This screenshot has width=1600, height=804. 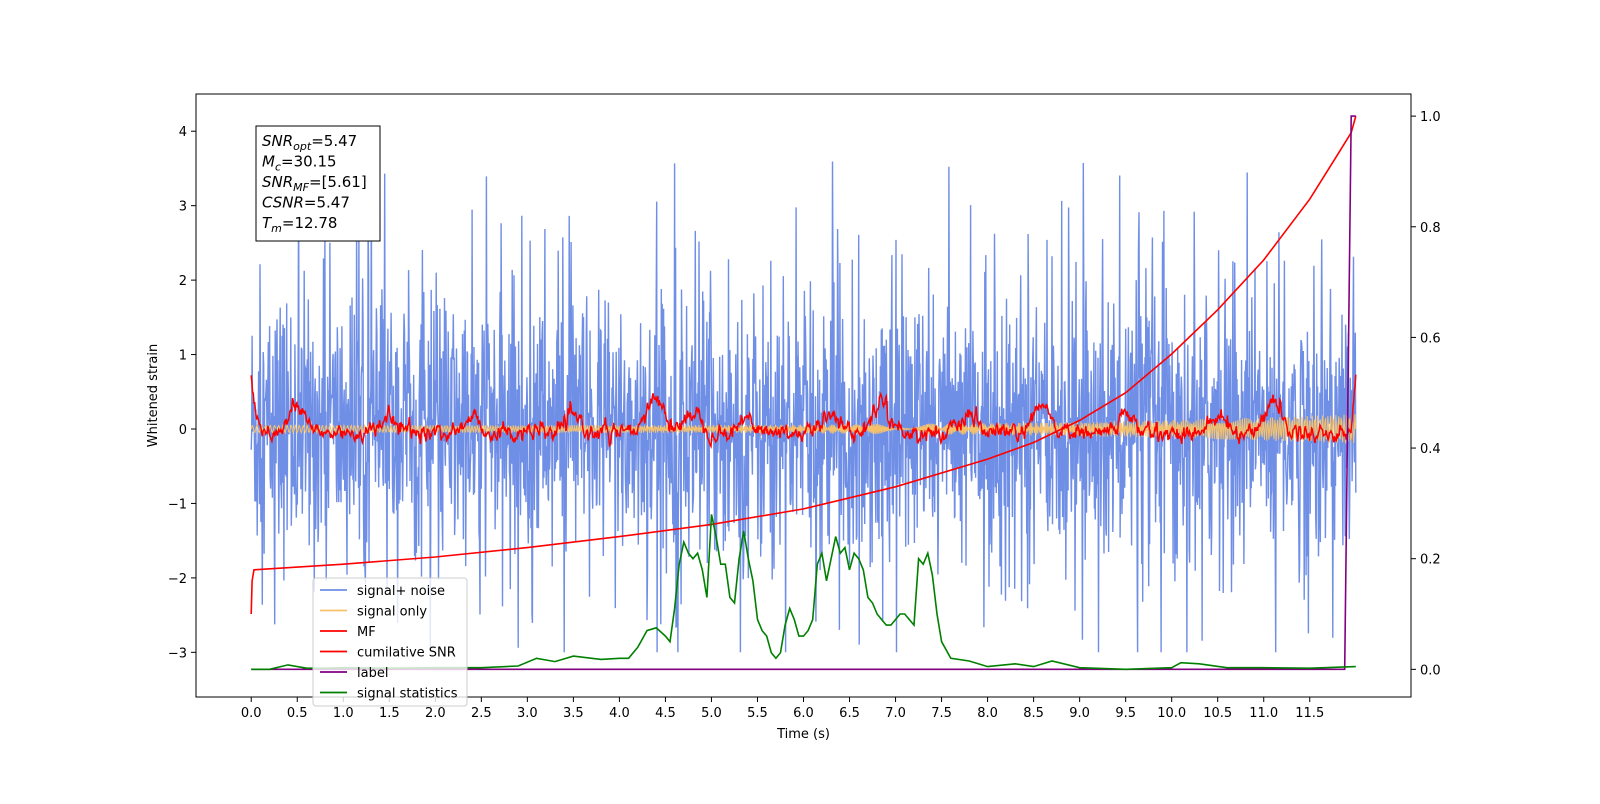 What do you see at coordinates (1033, 713) in the screenshot?
I see `x-tick-label: 8.5` at bounding box center [1033, 713].